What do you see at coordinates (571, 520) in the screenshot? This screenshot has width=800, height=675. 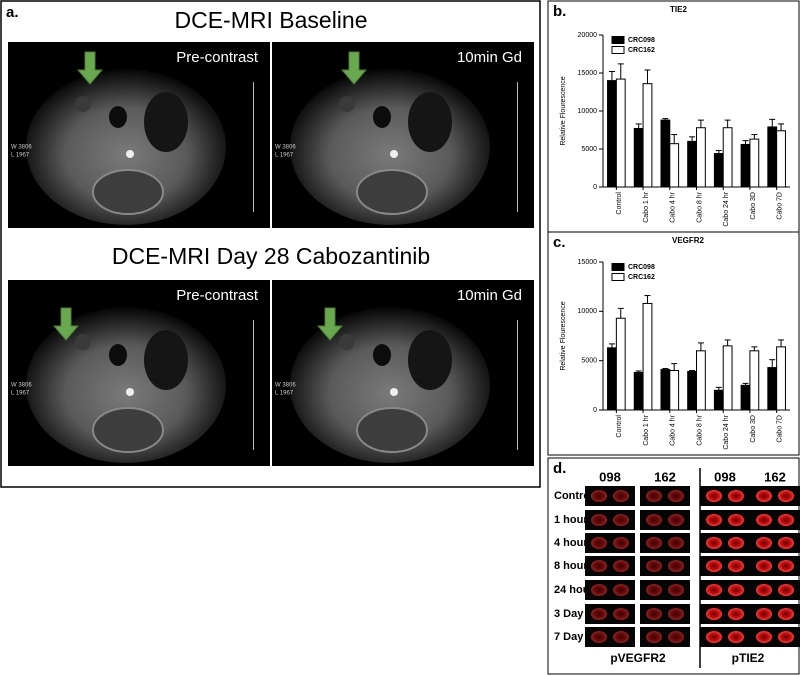 I see `blot-row: 1 hour` at bounding box center [571, 520].